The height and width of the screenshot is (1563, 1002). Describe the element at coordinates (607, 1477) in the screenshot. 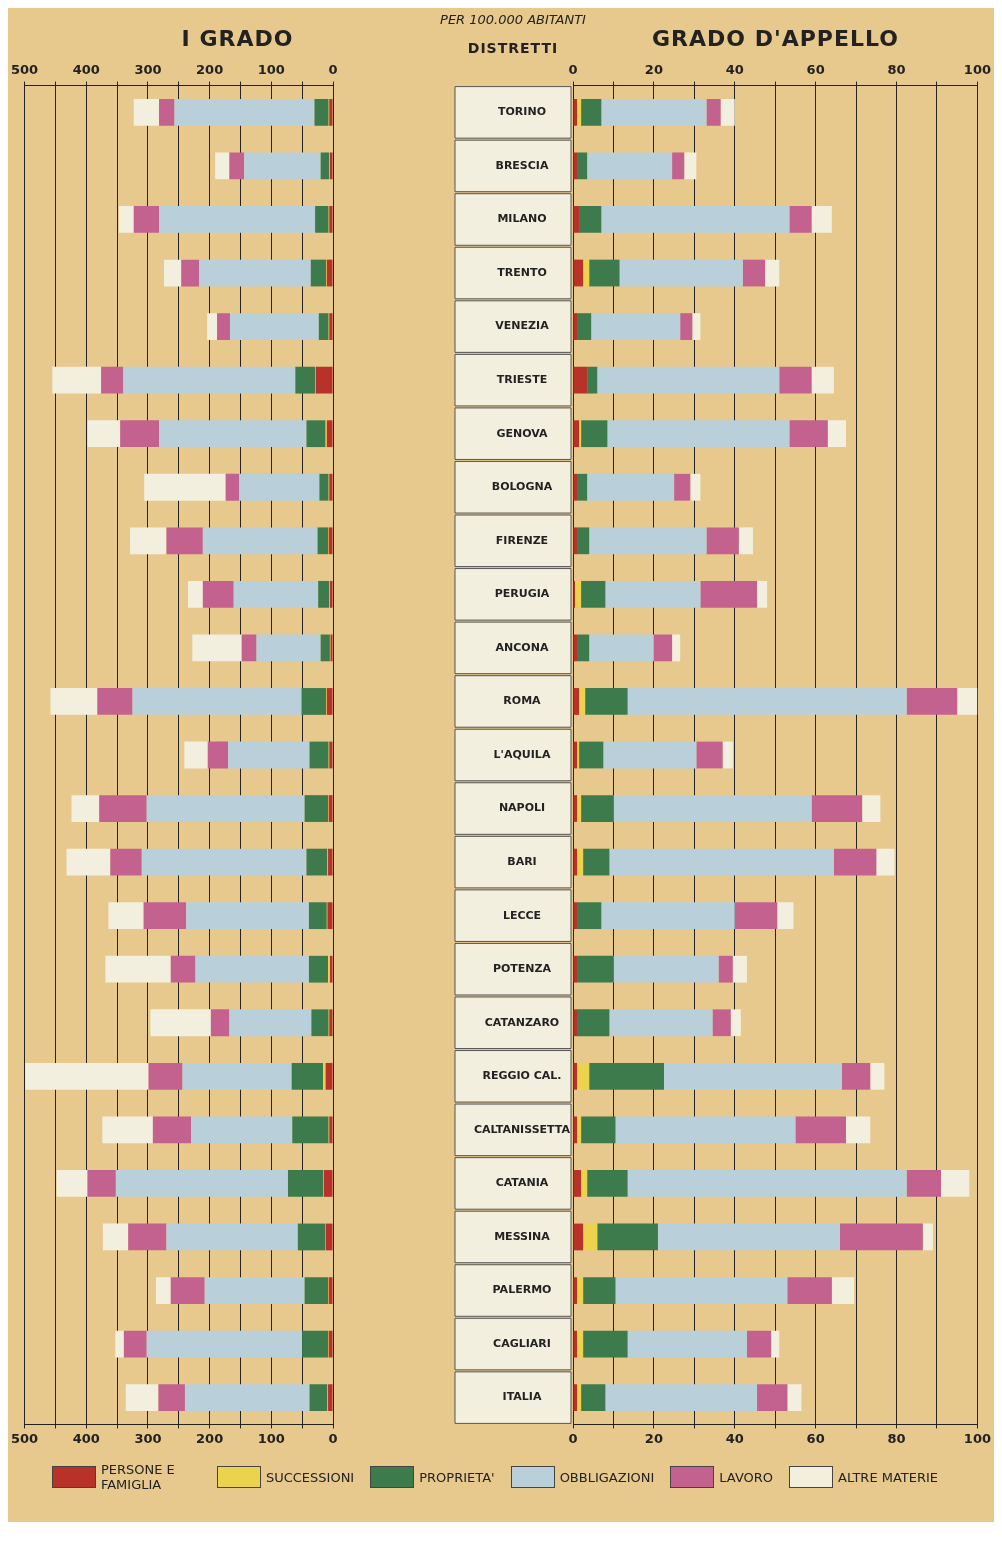

I see `legend-label: OBBLIGAZIONI` at that location.